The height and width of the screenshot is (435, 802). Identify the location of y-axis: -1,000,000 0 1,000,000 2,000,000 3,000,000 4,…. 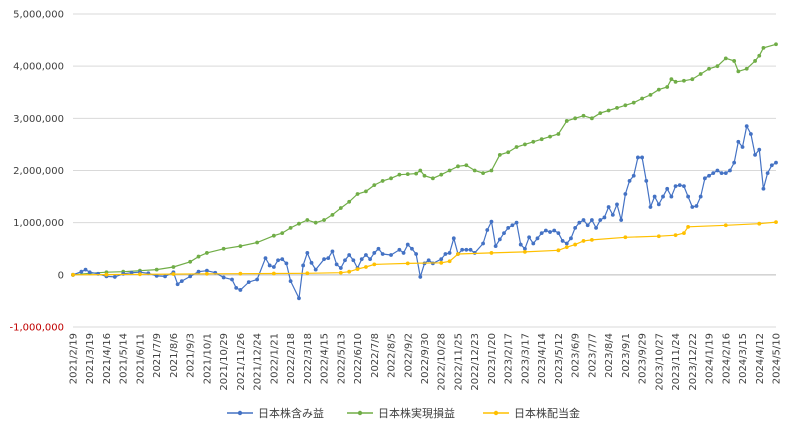
(36, 172).